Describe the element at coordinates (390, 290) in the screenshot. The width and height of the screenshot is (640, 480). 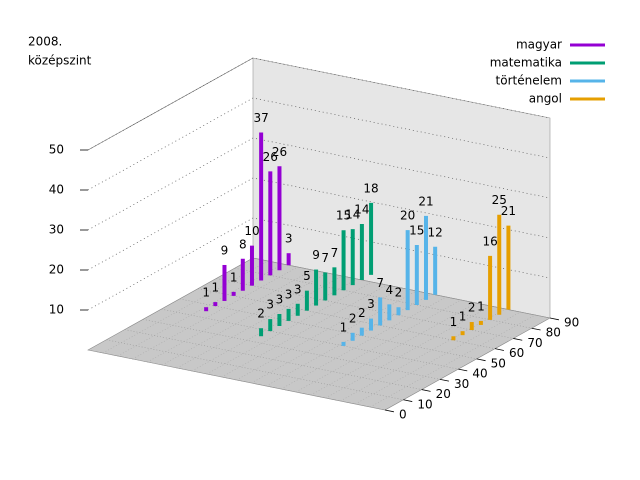
I see `value-label: 4` at that location.